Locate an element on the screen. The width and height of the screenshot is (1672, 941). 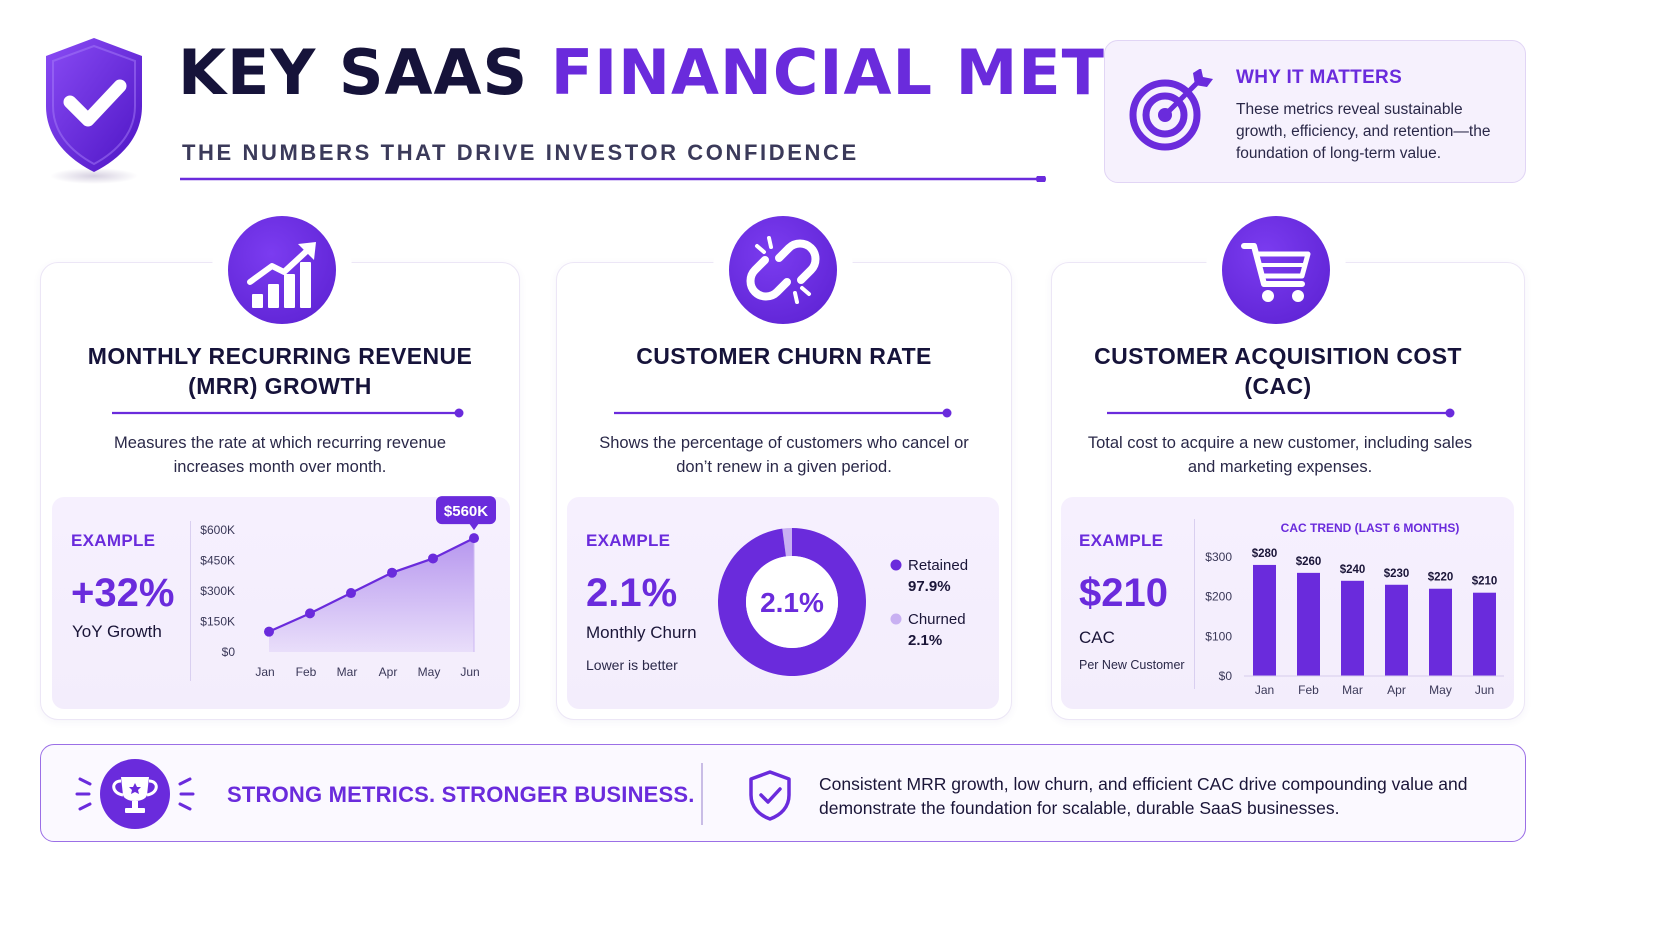
mrr-example-label: EXAMPLE is located at coordinates (113, 540).